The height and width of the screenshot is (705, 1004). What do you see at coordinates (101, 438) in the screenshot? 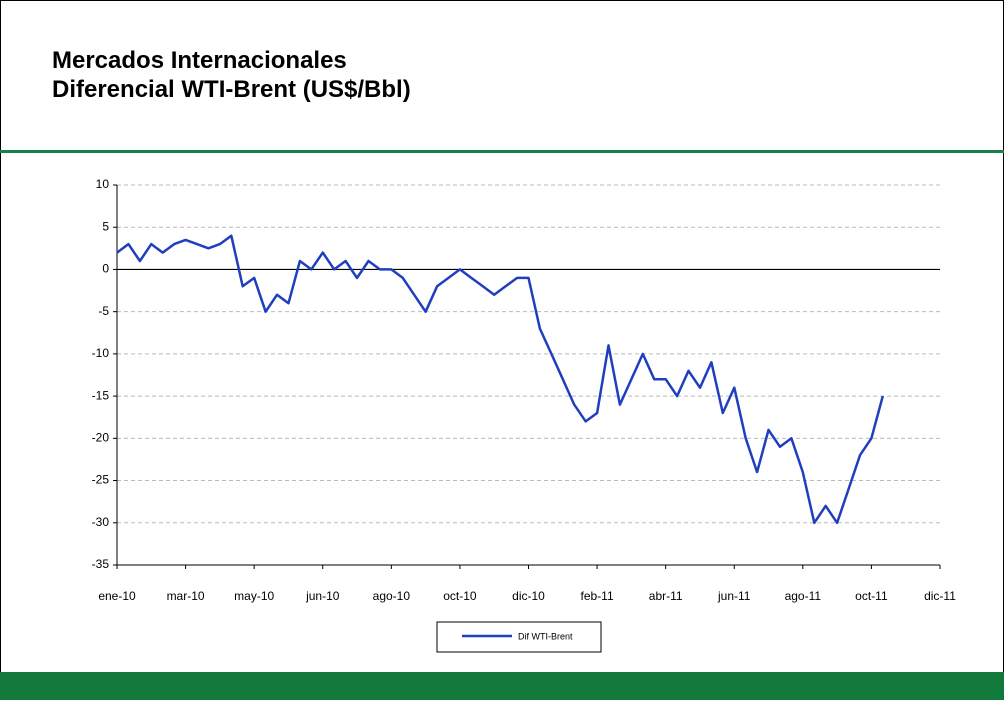
I see `y-tick-label: -20` at bounding box center [101, 438].